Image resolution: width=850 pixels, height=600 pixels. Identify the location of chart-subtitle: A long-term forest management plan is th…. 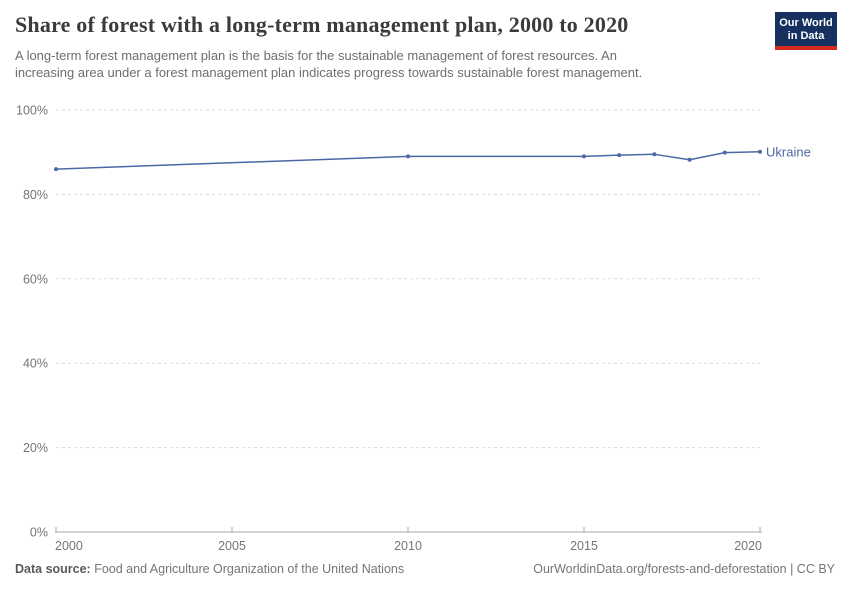
(390, 64).